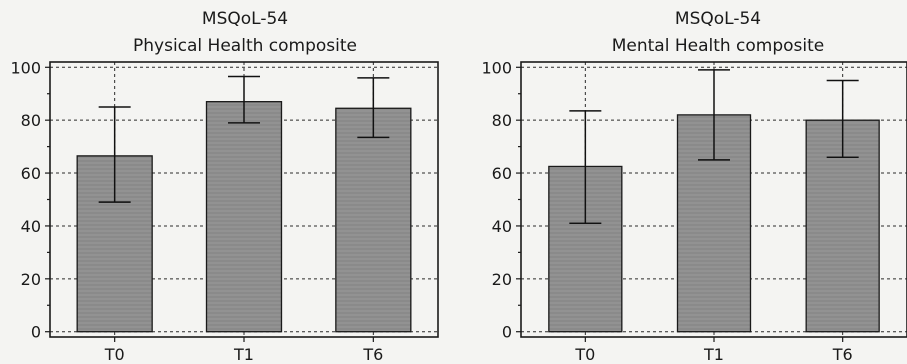  What do you see at coordinates (718, 46) in the screenshot?
I see `chart-subtitle: Mental Health composite` at bounding box center [718, 46].